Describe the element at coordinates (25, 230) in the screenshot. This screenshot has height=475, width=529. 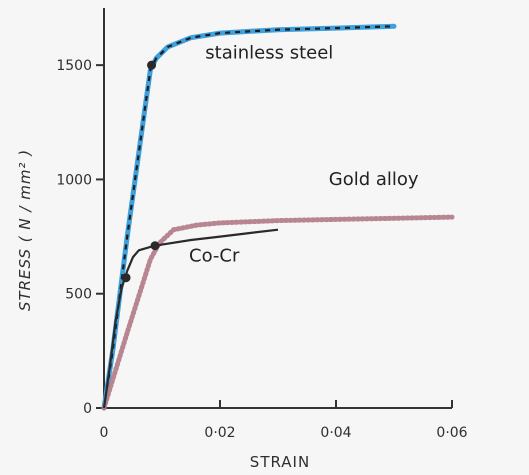
I see `y-axis-title: STRESS ( N / mm² )` at that location.